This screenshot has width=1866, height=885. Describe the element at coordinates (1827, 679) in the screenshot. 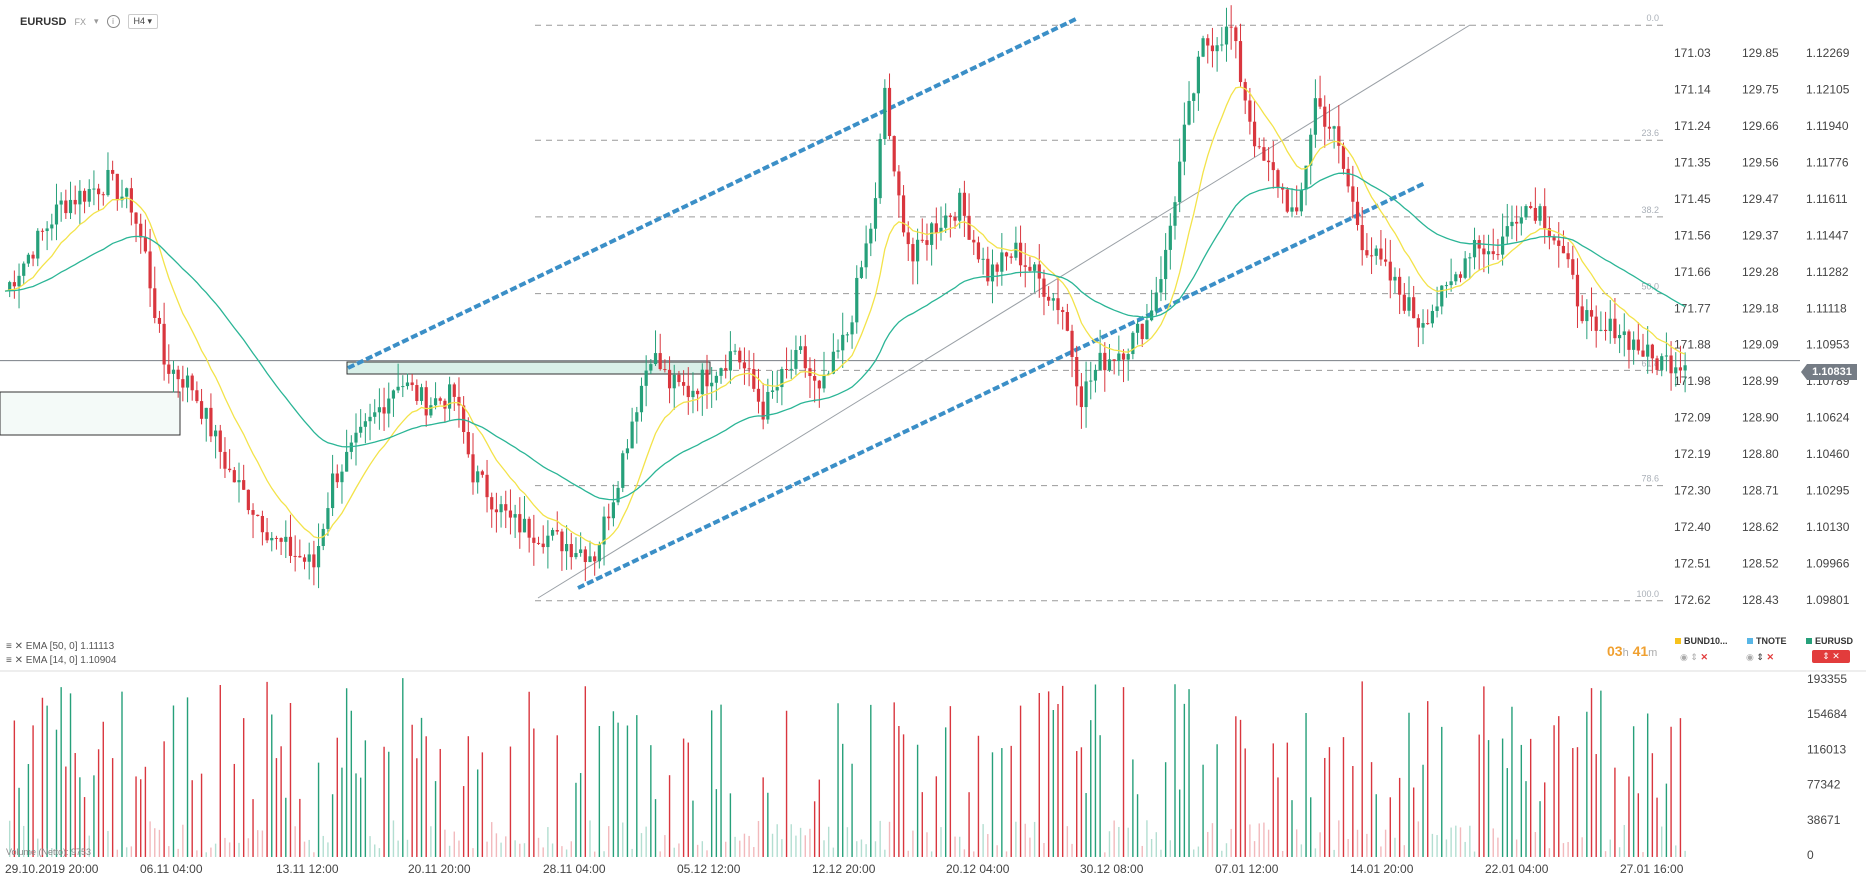

I see `volume-axis-tick: 193355` at that location.